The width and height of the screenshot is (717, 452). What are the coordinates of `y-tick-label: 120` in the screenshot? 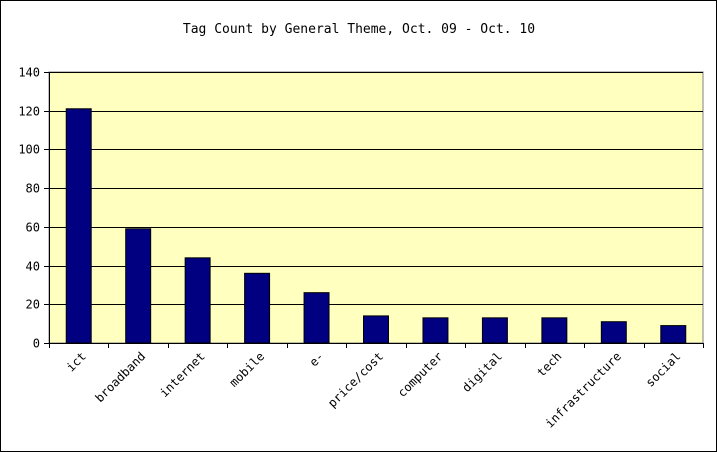 It's located at (29, 112).